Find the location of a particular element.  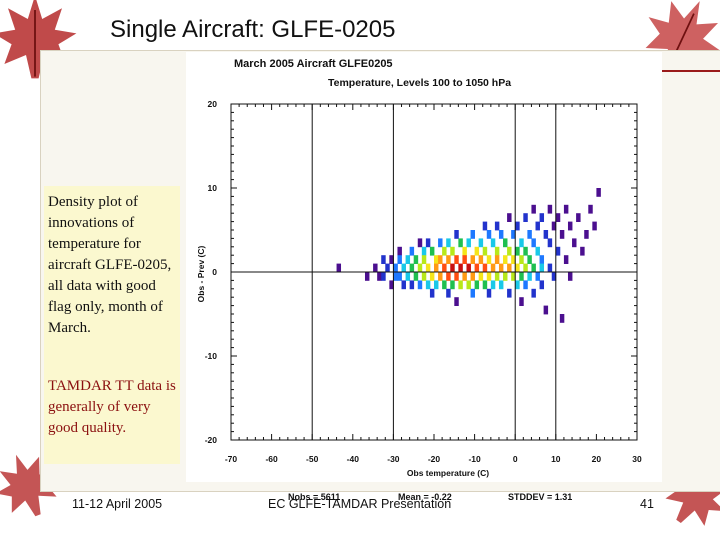

x-tick-label: -20 is located at coordinates (434, 459).